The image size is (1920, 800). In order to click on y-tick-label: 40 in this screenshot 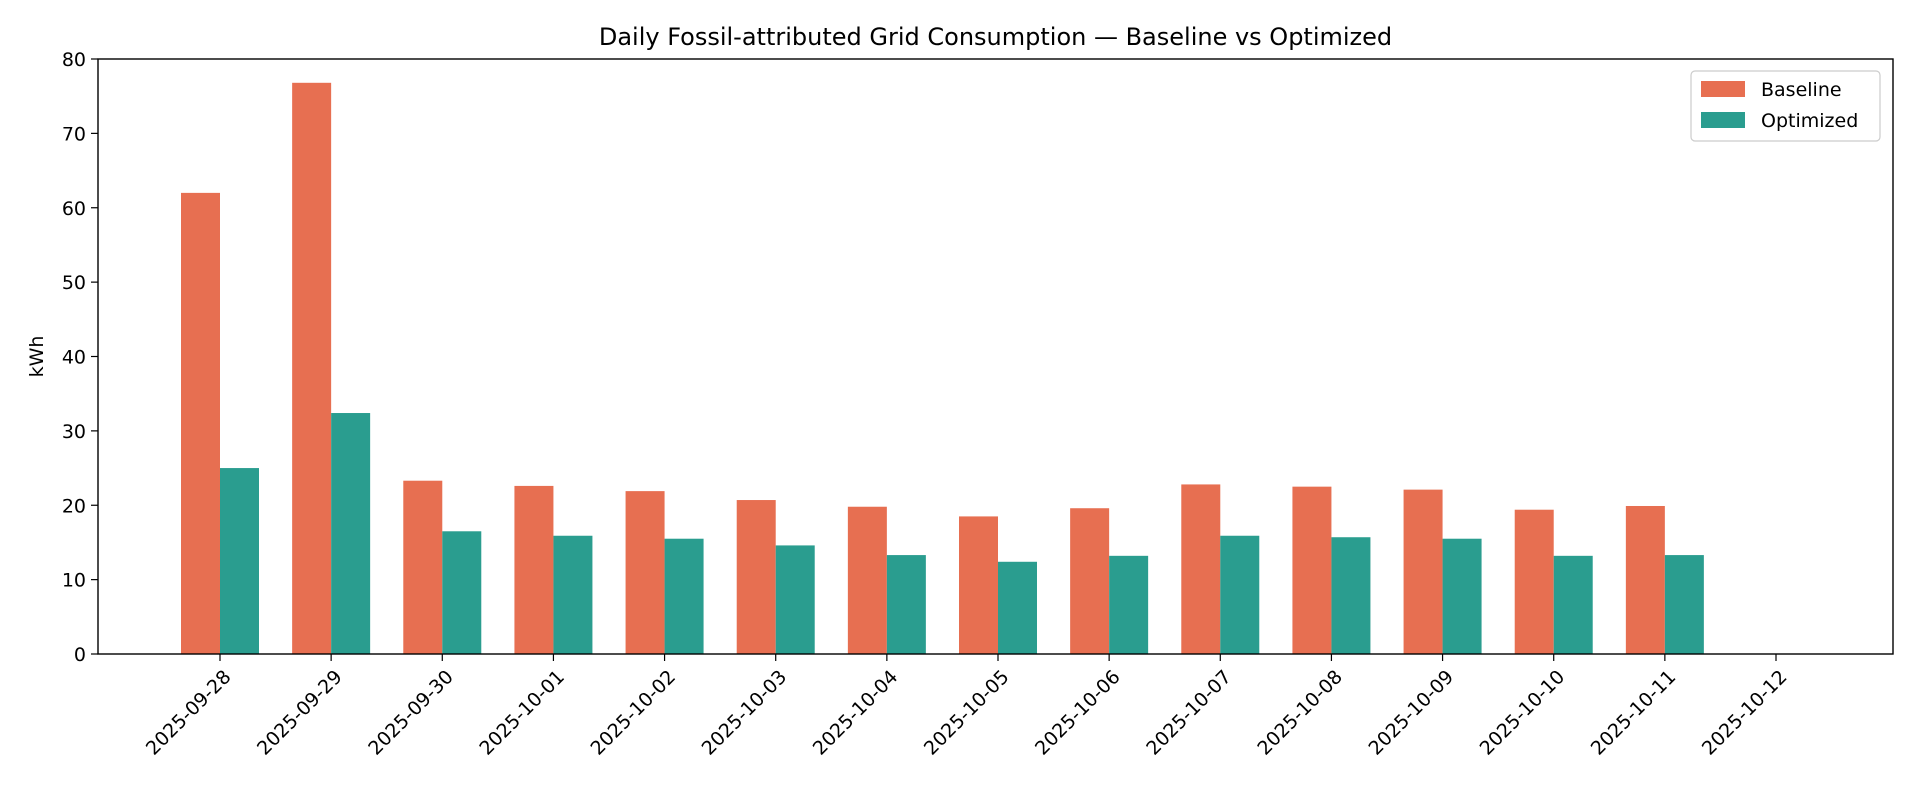, I will do `click(74, 358)`.